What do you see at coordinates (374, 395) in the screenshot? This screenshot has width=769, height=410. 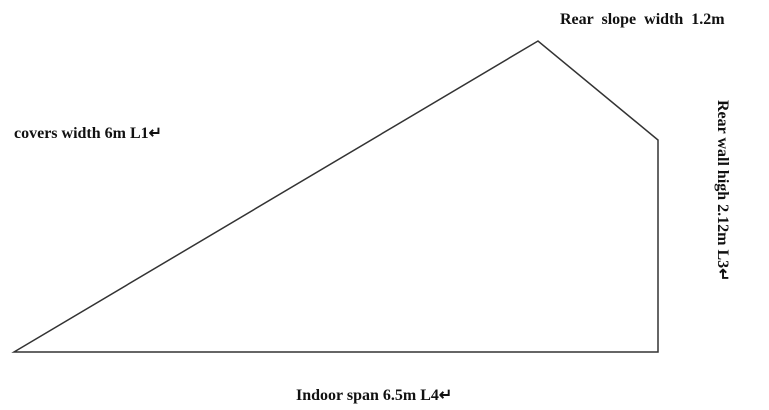 I see `span-label: Indoor span 6.5m L4↵` at bounding box center [374, 395].